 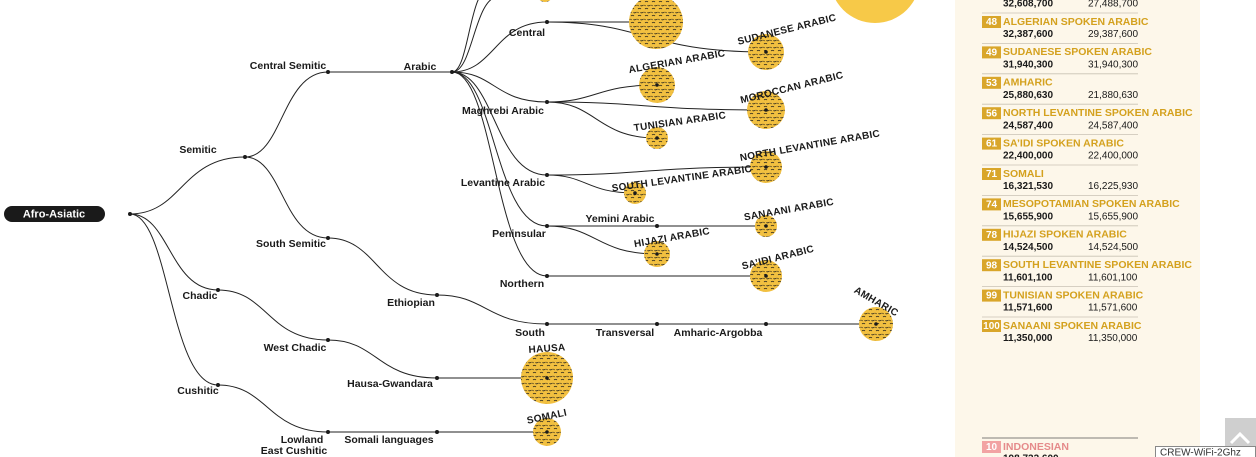 What do you see at coordinates (1028, 83) in the screenshot?
I see `language-name: AMHARIC` at bounding box center [1028, 83].